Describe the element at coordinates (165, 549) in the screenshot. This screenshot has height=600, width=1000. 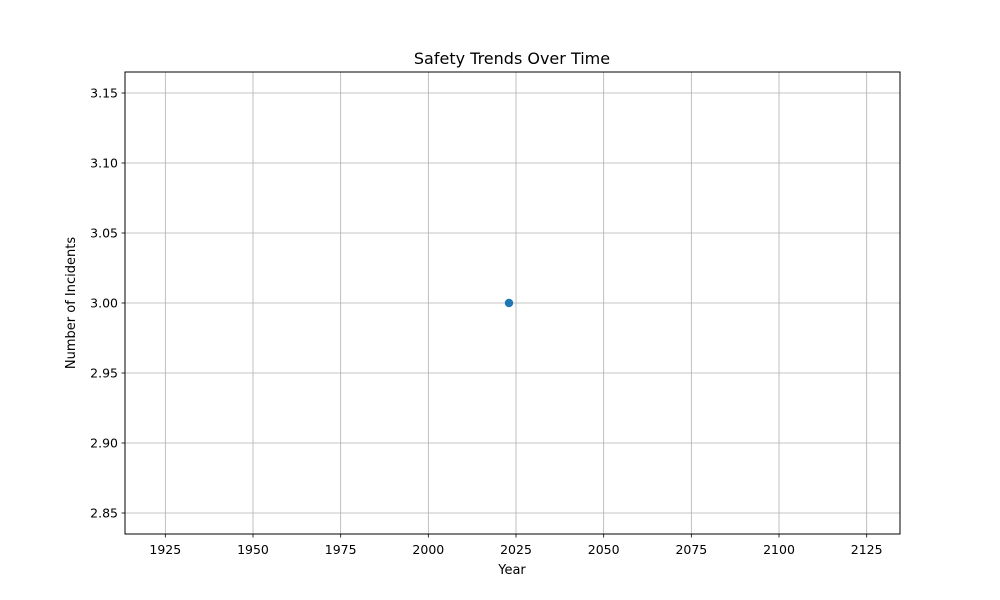
I see `x-tick-label: 1925` at that location.